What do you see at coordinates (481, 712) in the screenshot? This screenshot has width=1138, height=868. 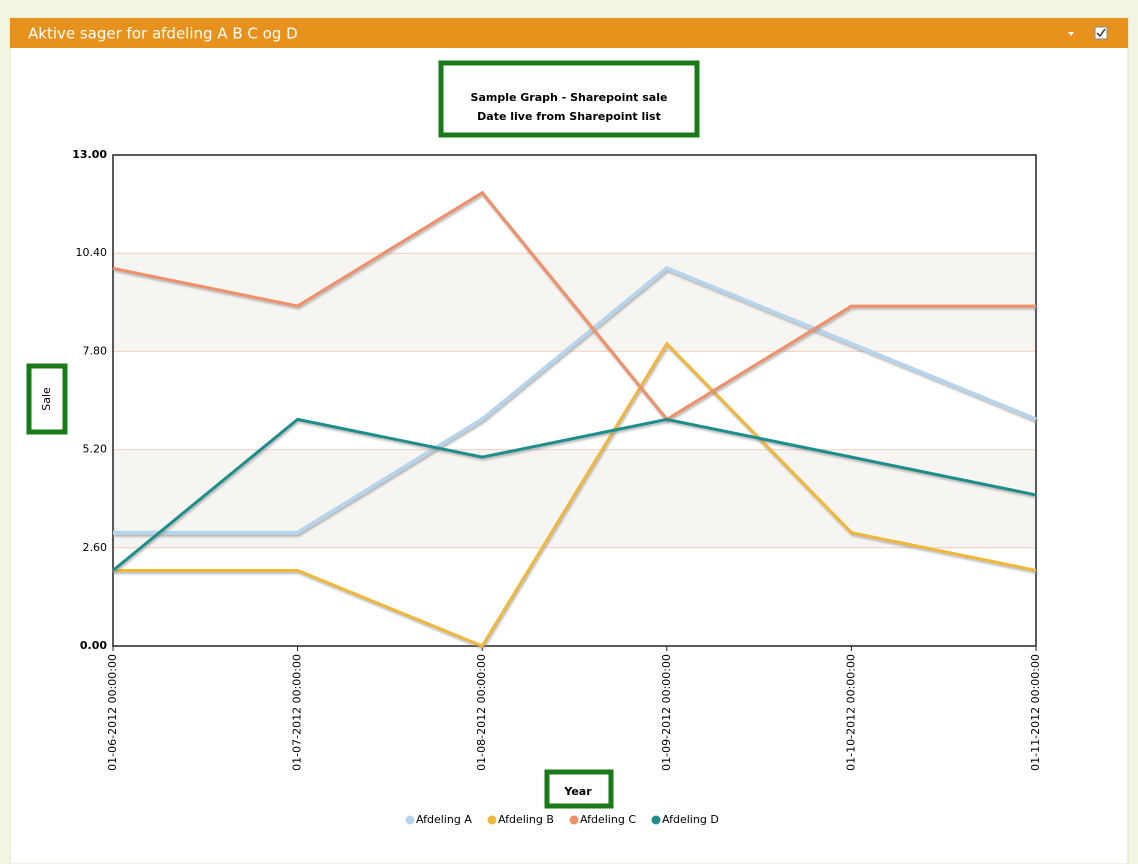 I see `x-tick-label: 01-08-2012 00:00:00` at bounding box center [481, 712].